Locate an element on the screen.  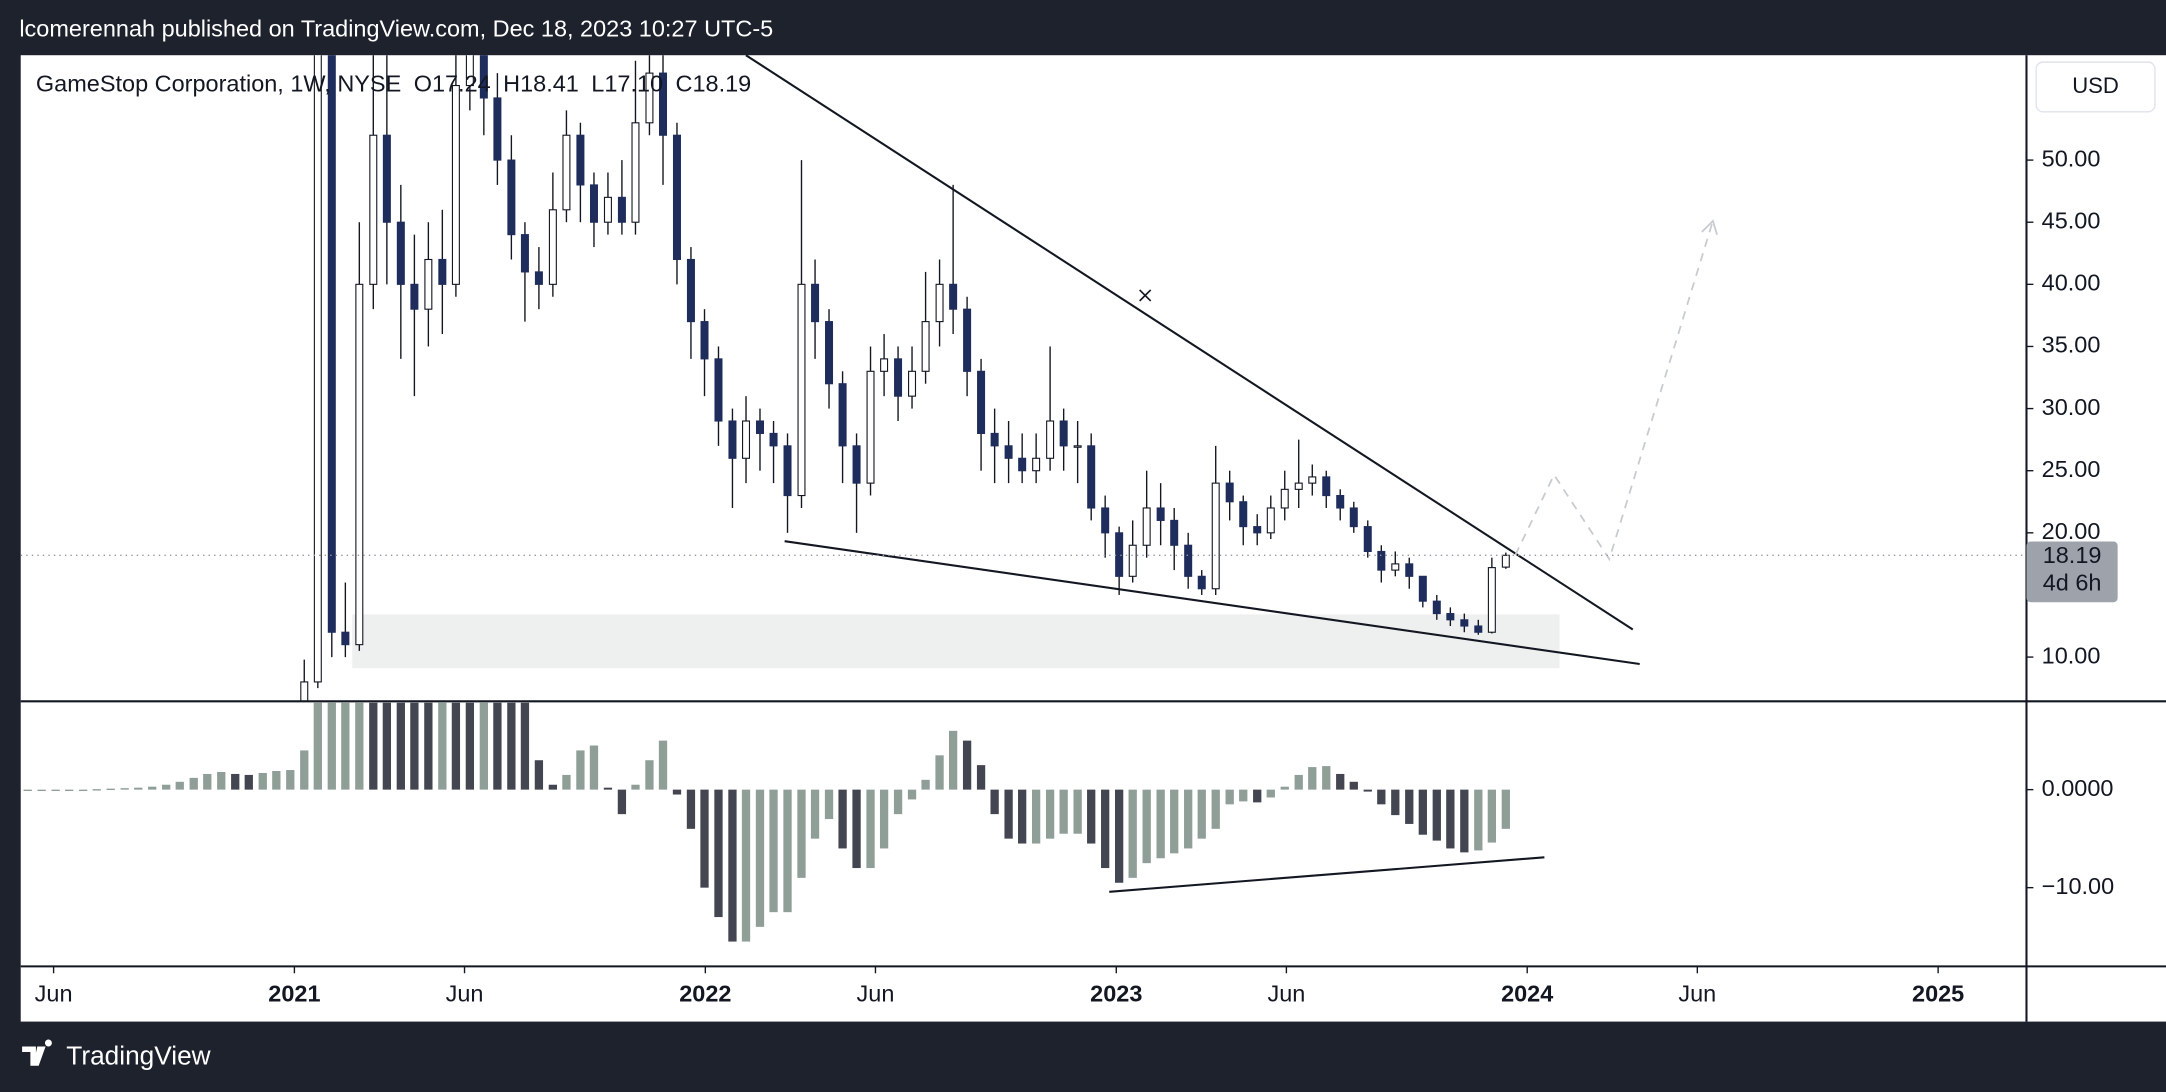
y-tick-label: 30.00 is located at coordinates (2071, 407).